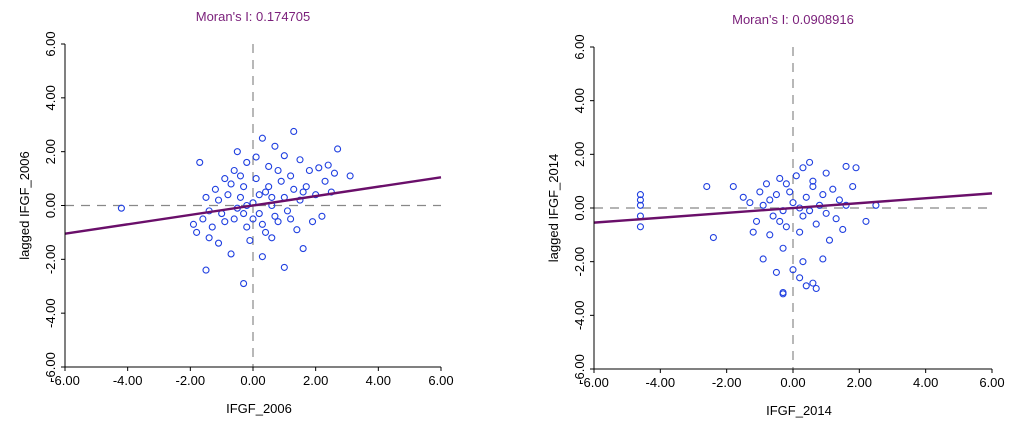 The image size is (1010, 425). What do you see at coordinates (252, 380) in the screenshot?
I see `x-tick-label: 0.00` at bounding box center [252, 380].